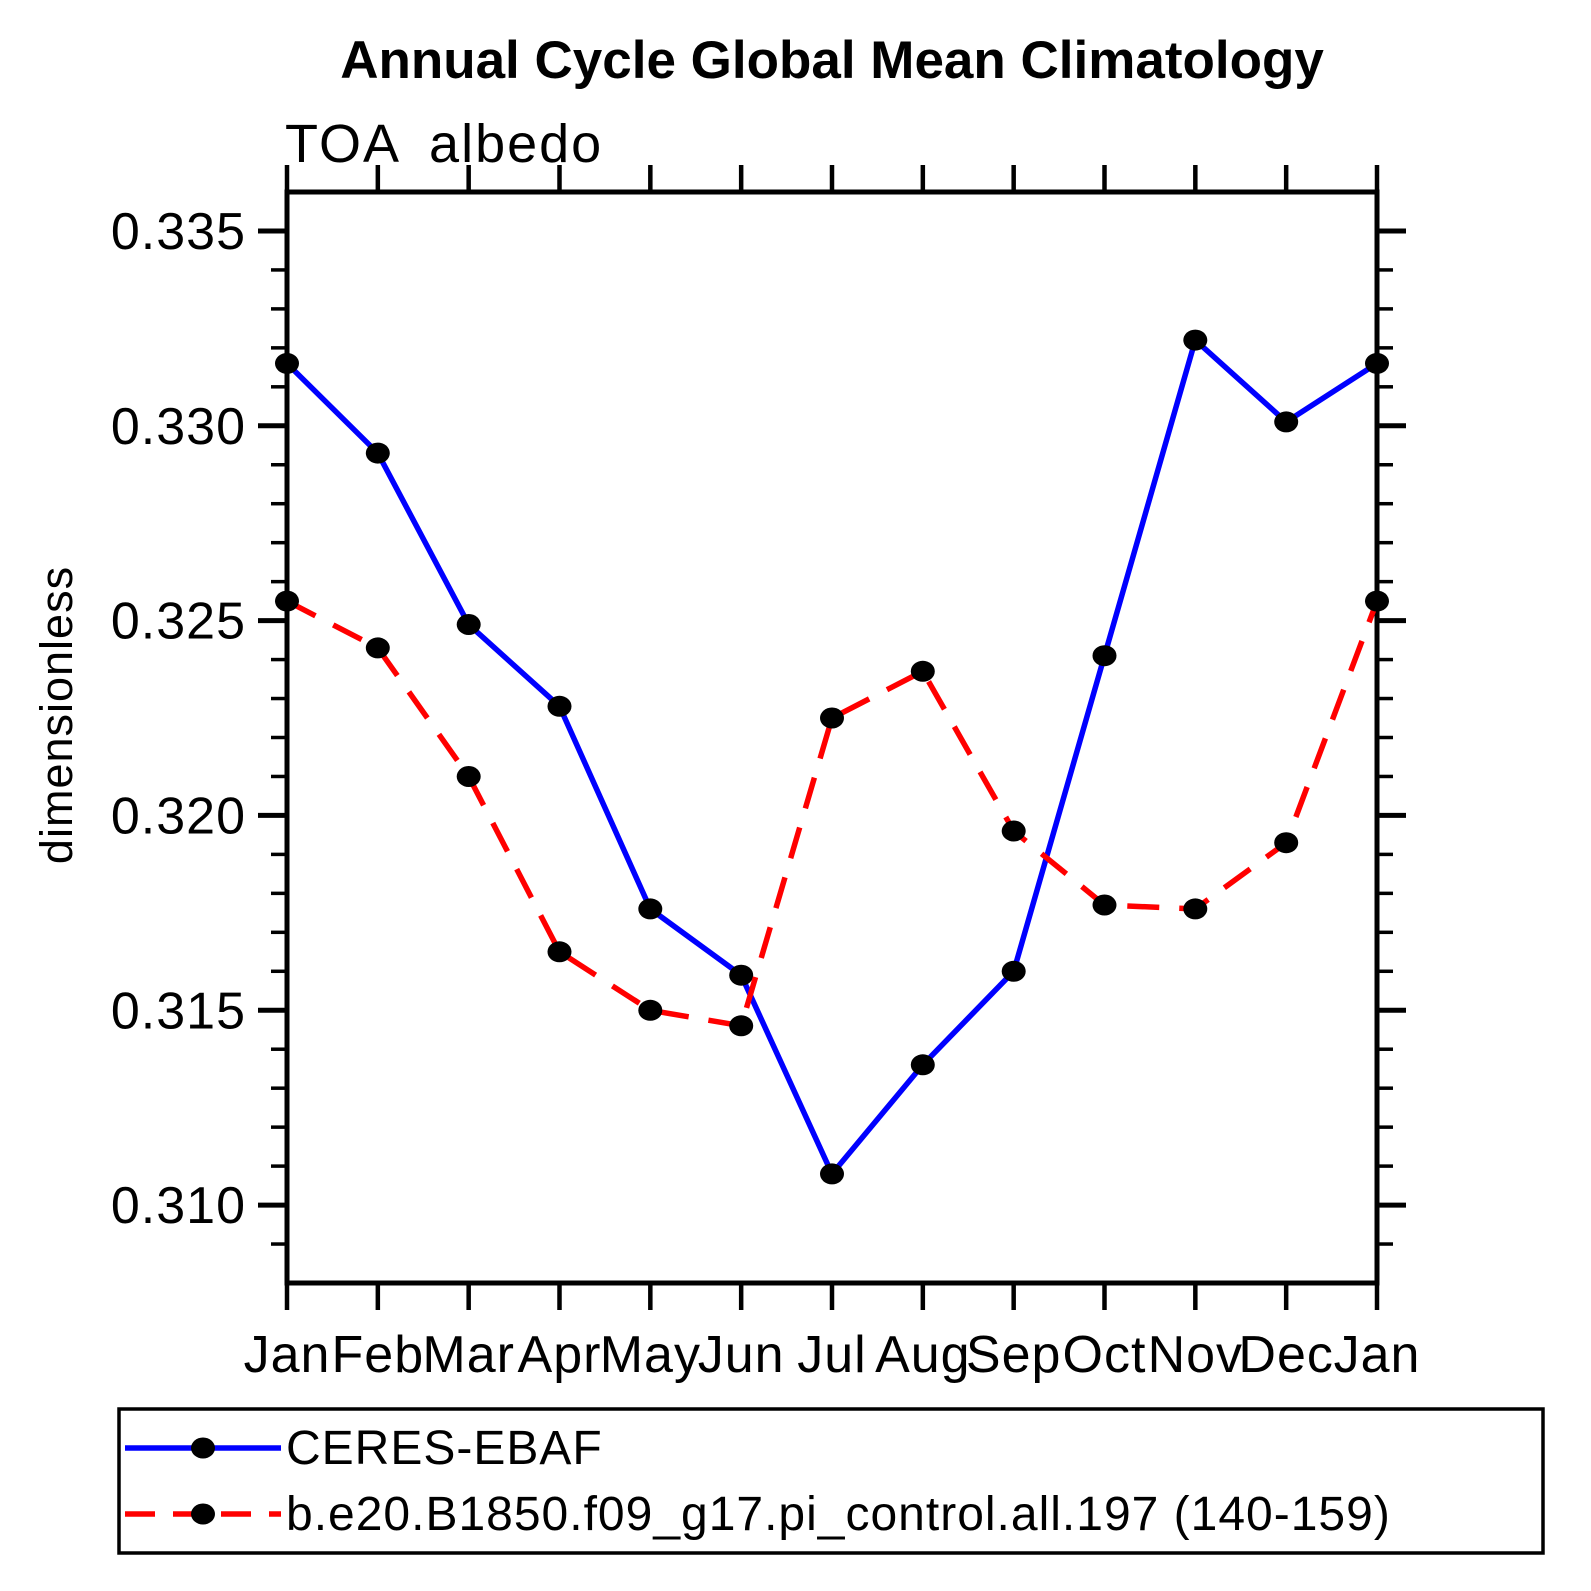  I want to click on y-tick-label: 0.310, so click(178, 1206).